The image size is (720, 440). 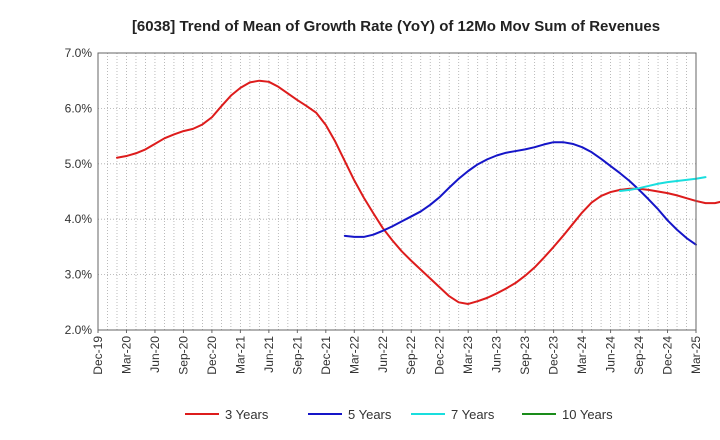 What do you see at coordinates (126, 355) in the screenshot?
I see `x-tick-label: Mar-20` at bounding box center [126, 355].